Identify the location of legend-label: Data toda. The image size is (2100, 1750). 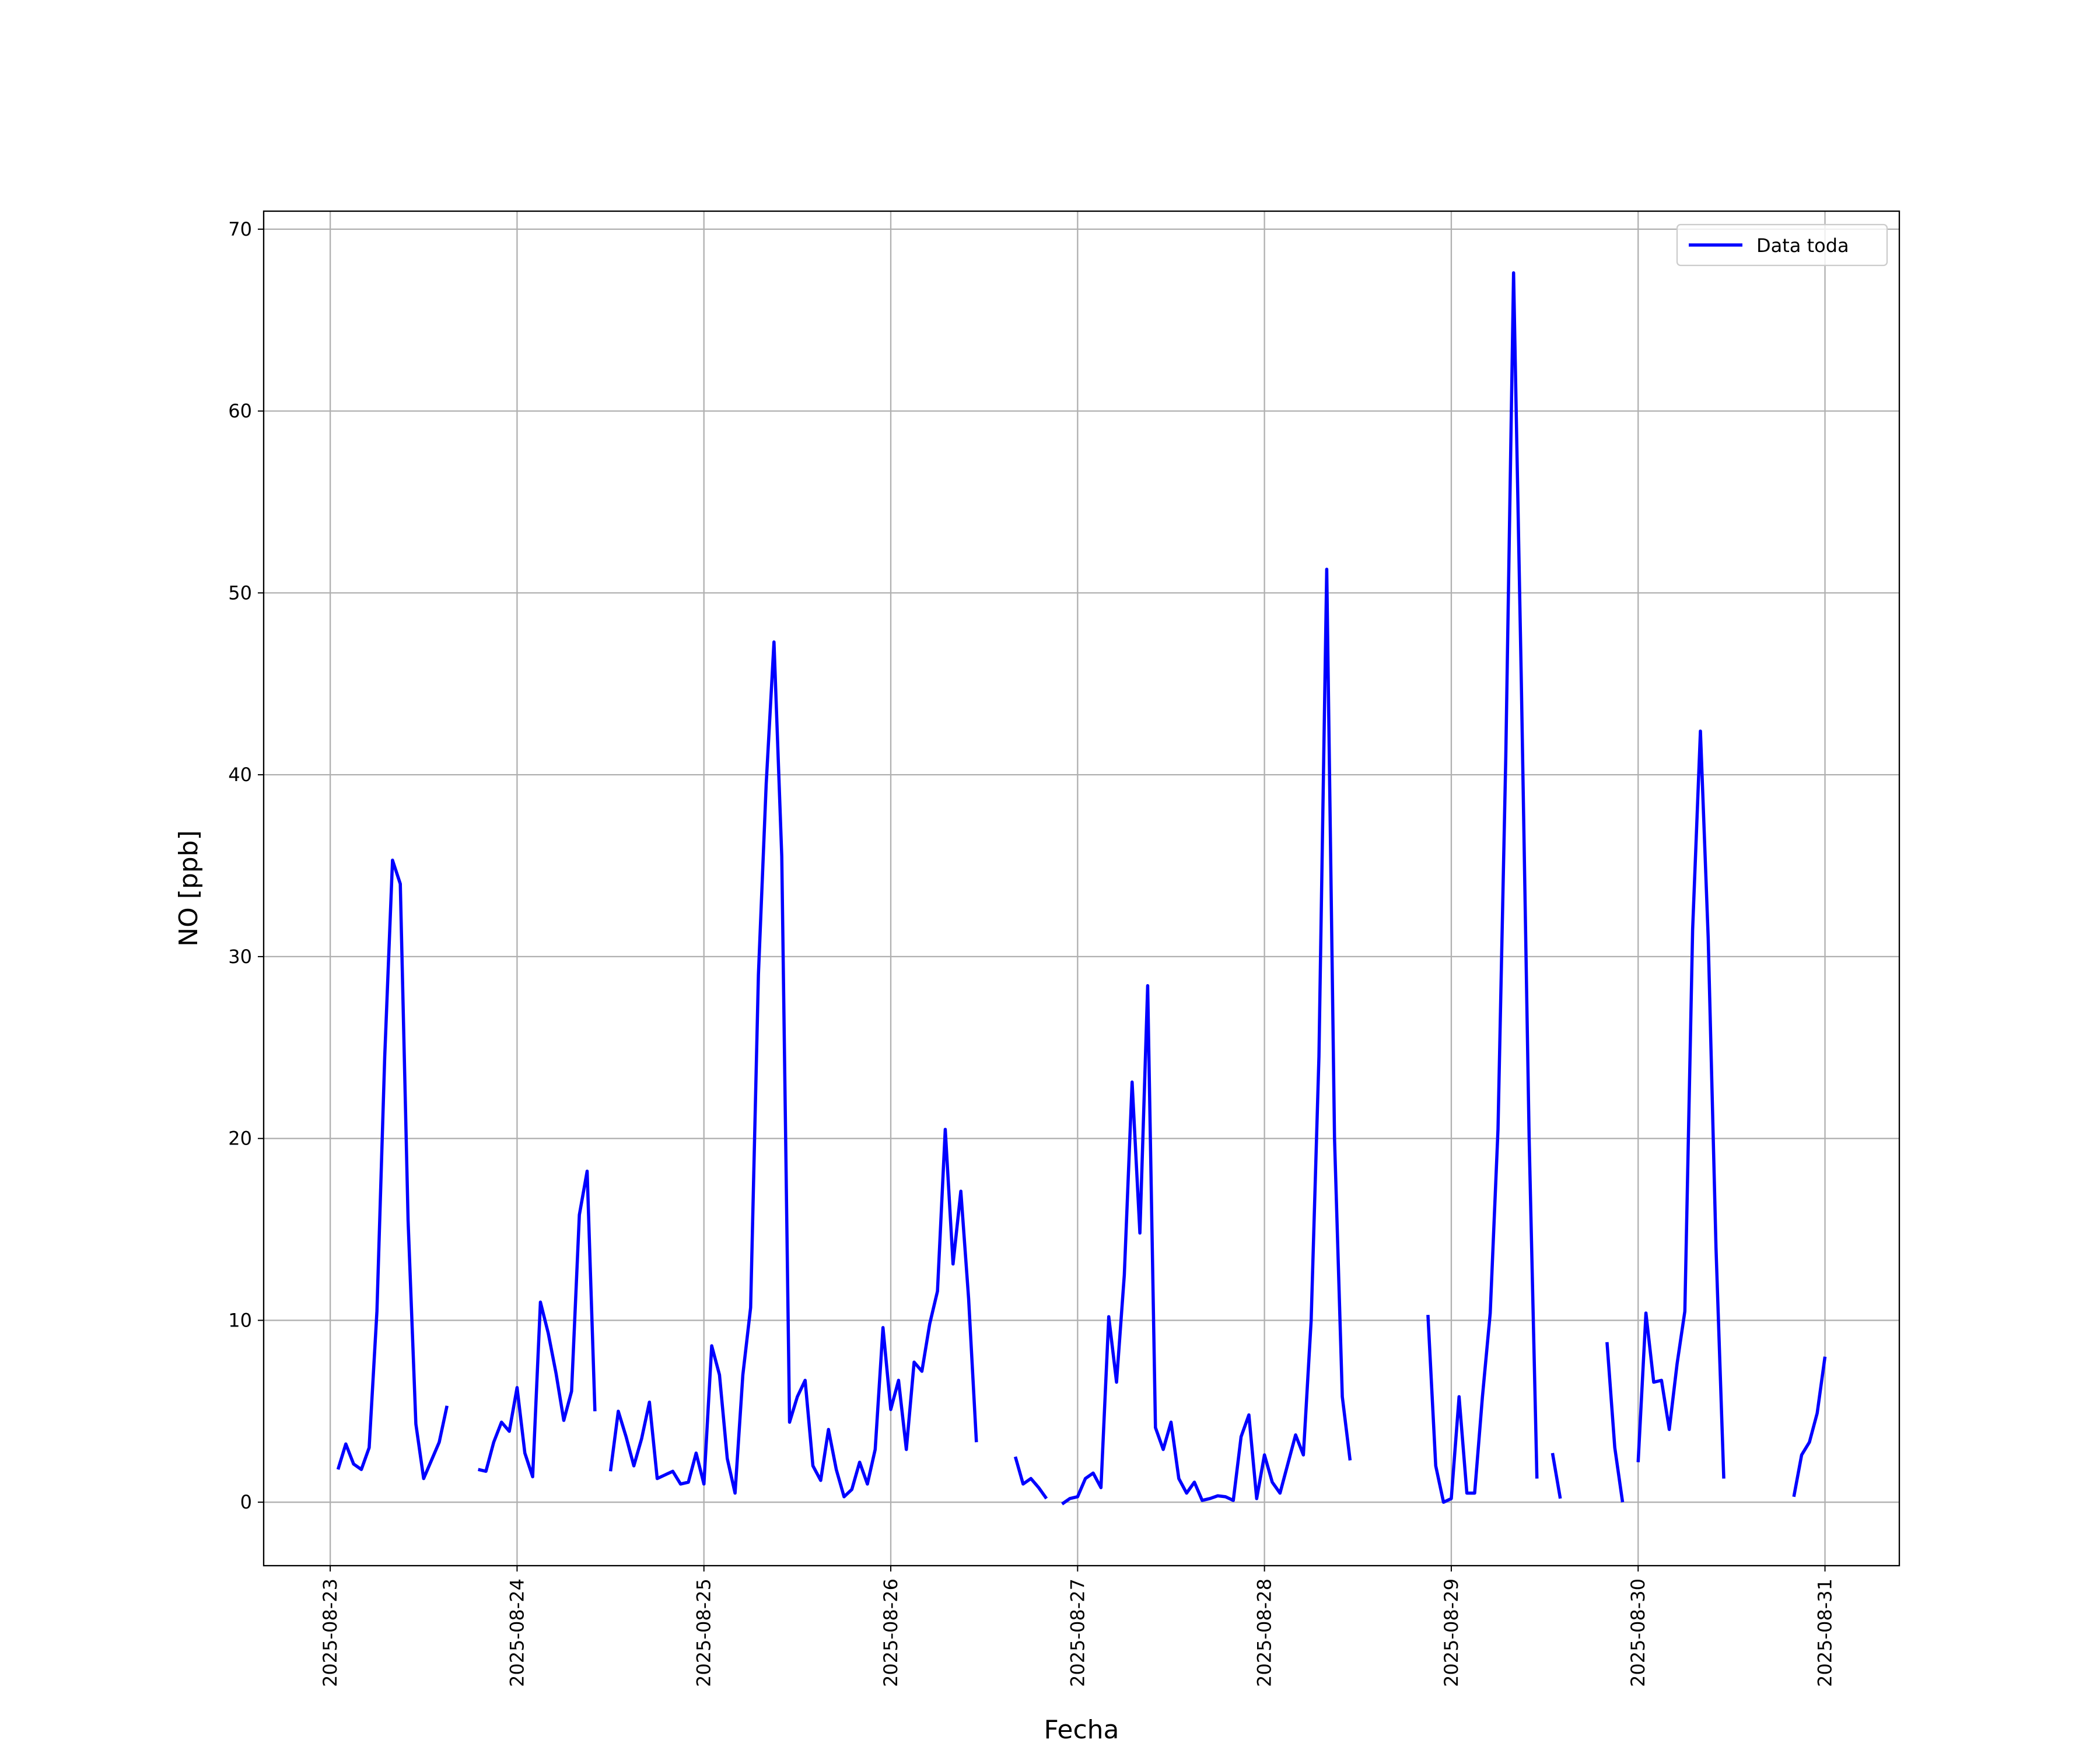
(1803, 246).